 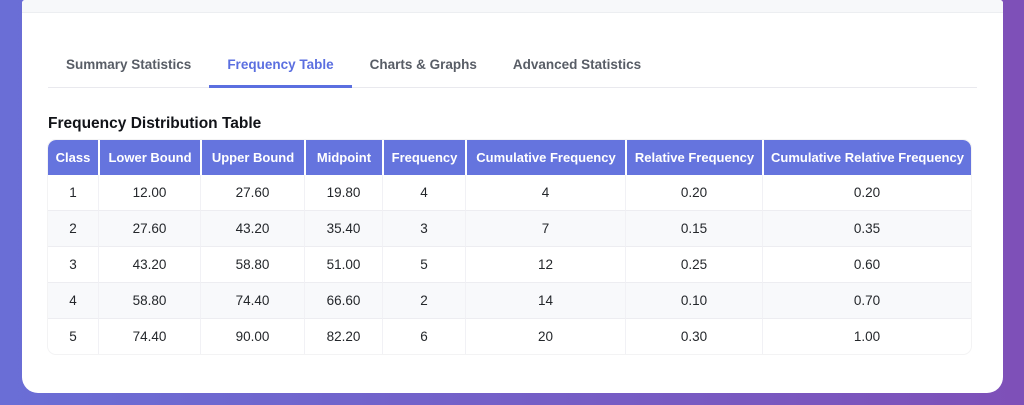 What do you see at coordinates (73, 336) in the screenshot?
I see `cell-class: 5` at bounding box center [73, 336].